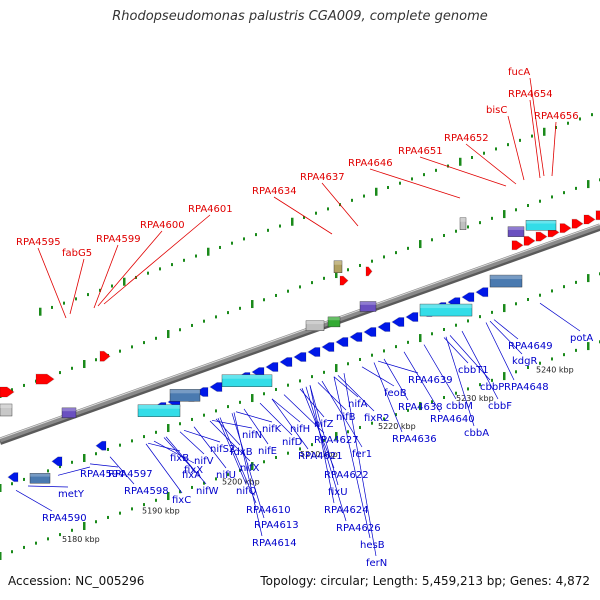  I want to click on lower-gene-label: fixB, so click(179, 458).